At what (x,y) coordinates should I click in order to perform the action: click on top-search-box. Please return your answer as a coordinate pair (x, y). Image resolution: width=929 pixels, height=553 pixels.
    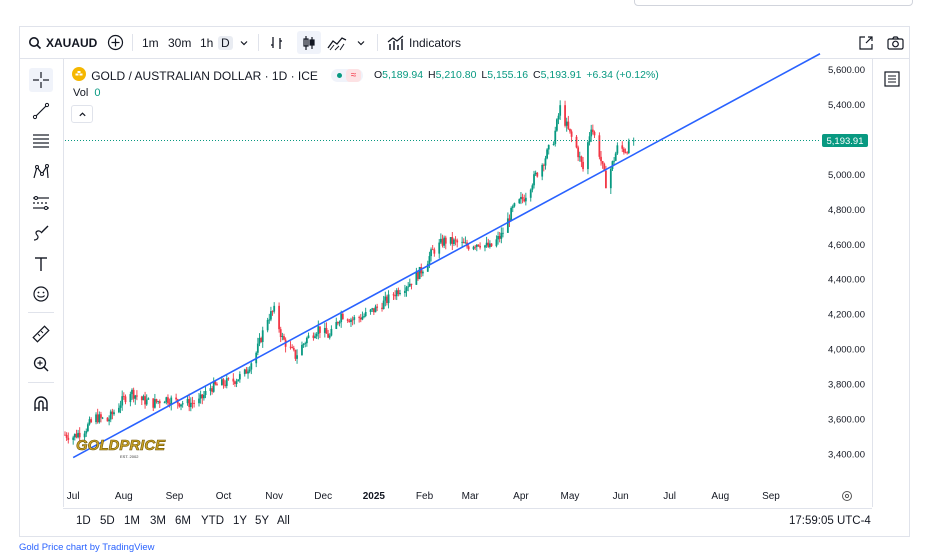
    Looking at the image, I should click on (773, 3).